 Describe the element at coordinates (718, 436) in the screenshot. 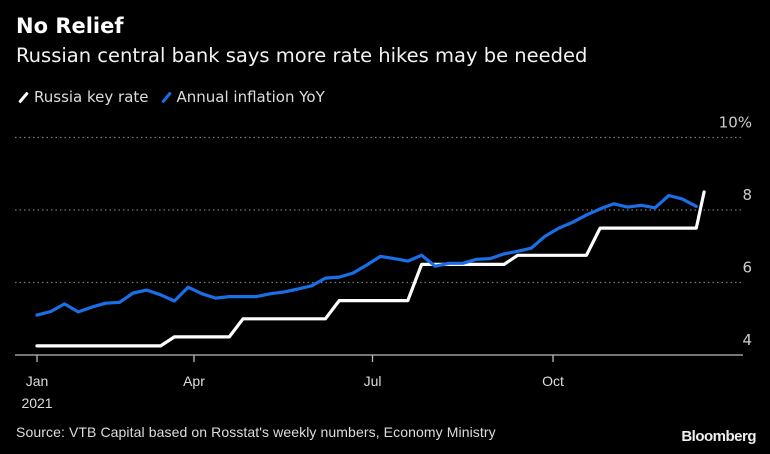

I see `bloomberg-logo: Bloomberg` at that location.